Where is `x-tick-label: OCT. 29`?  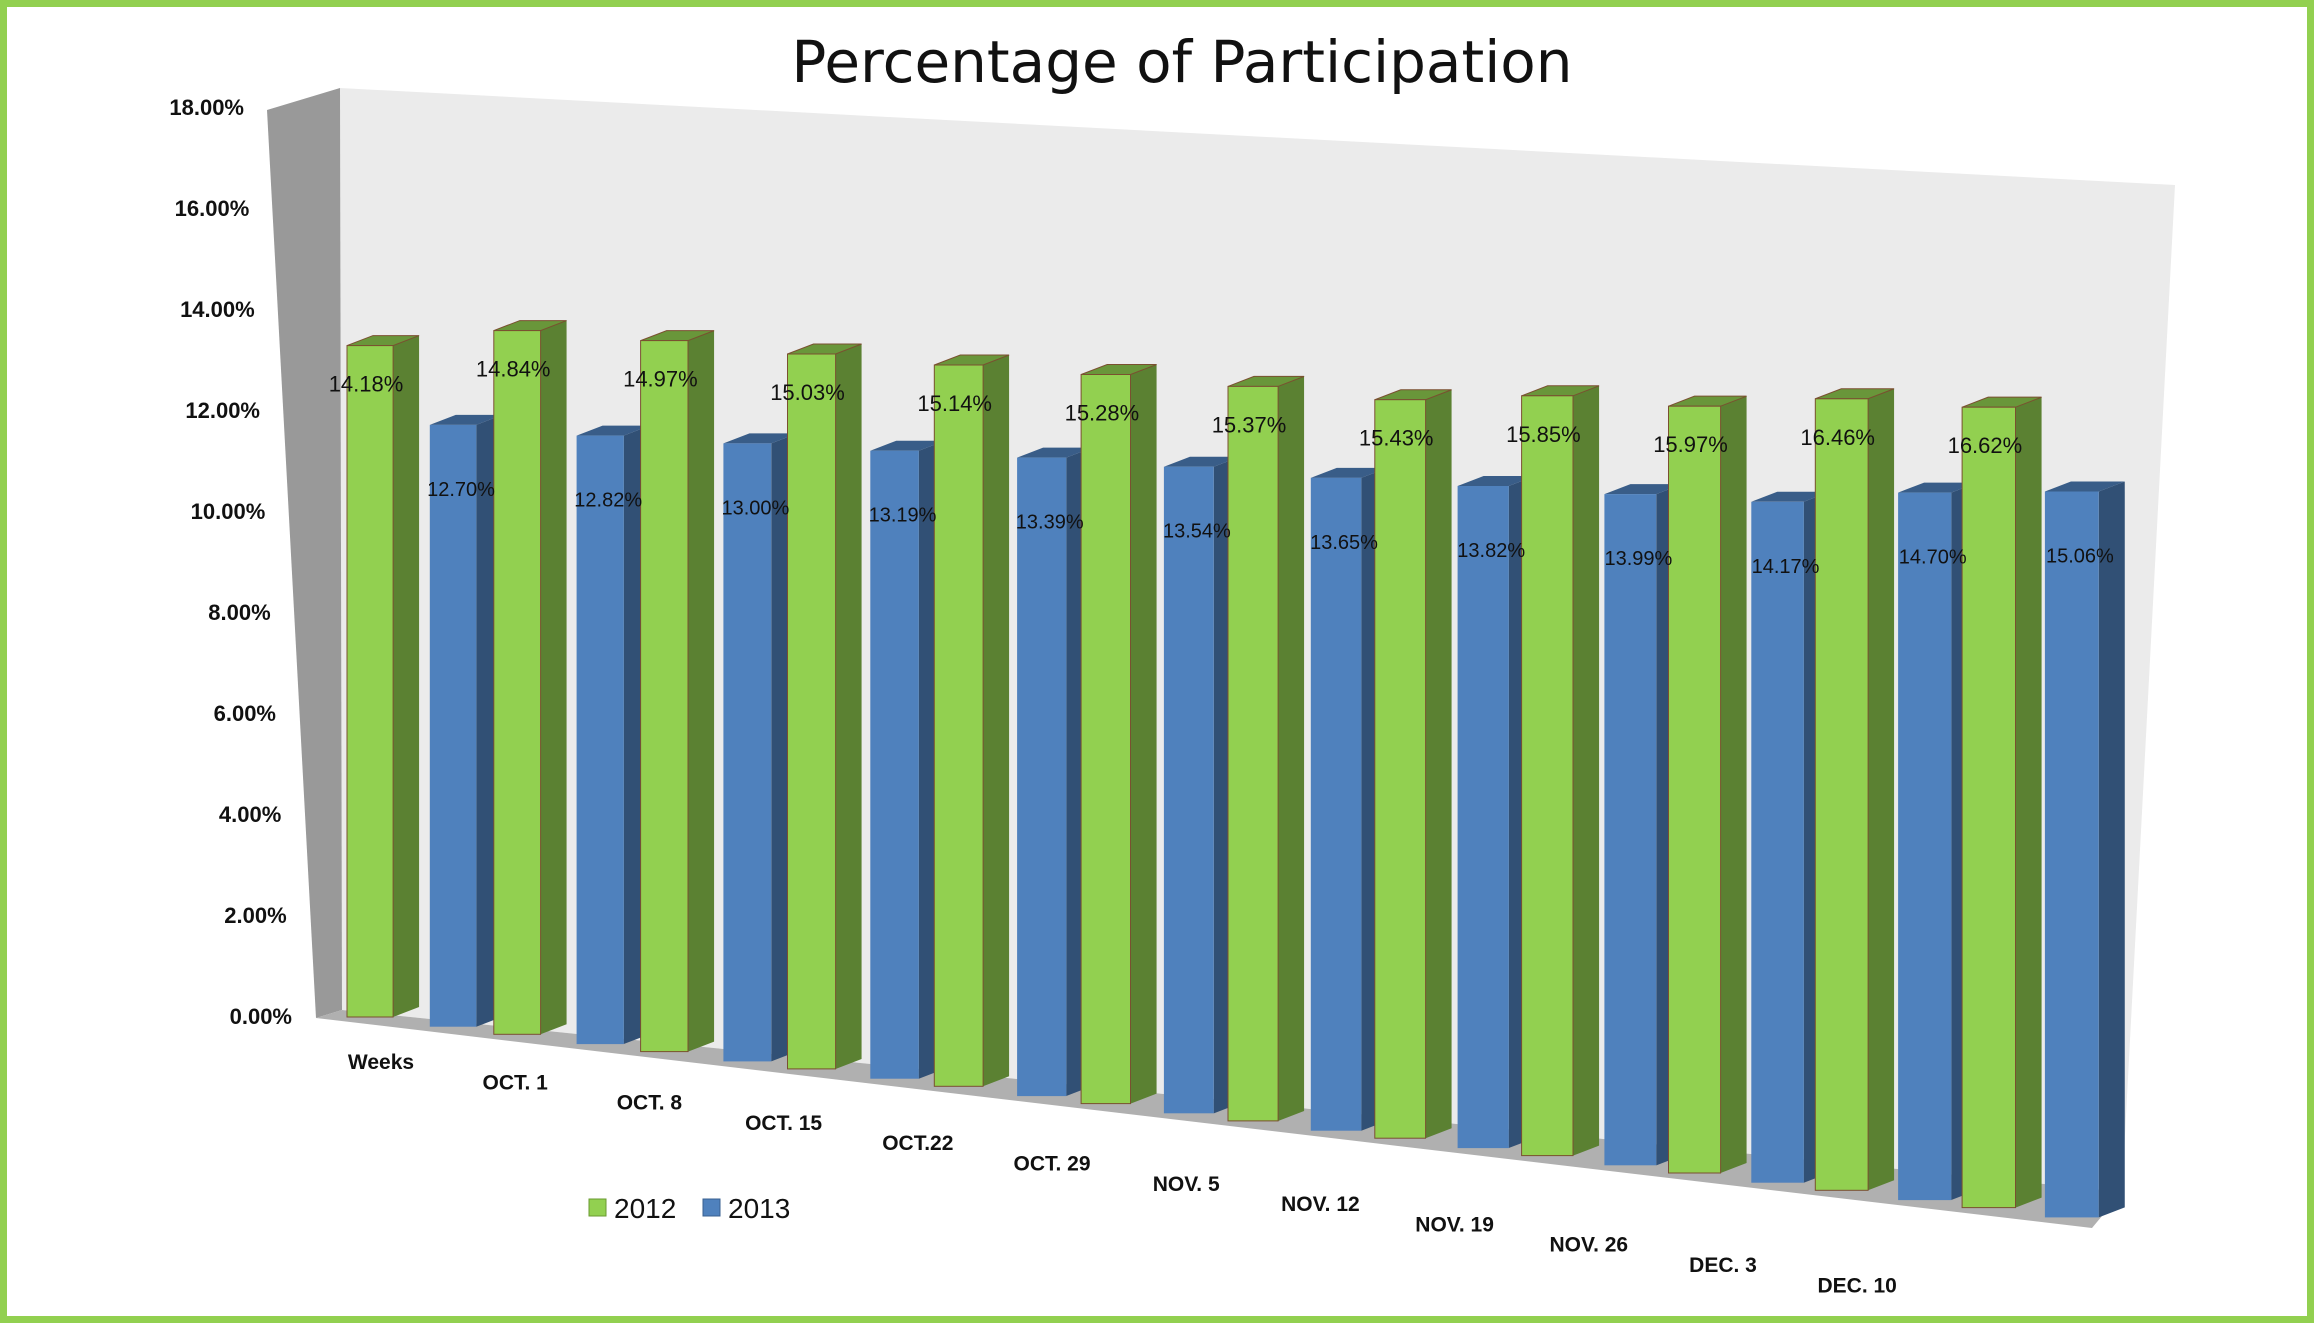
x-tick-label: OCT. 29 is located at coordinates (1051, 1164).